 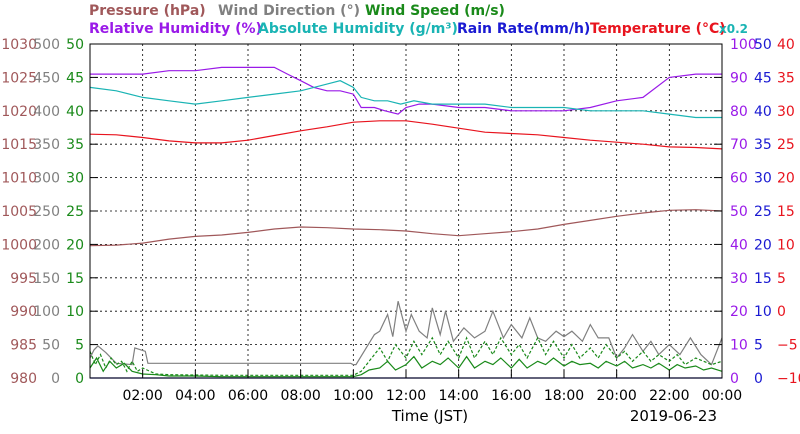 What do you see at coordinates (23, 379) in the screenshot?
I see `y-tick-label-pressure: 980` at bounding box center [23, 379].